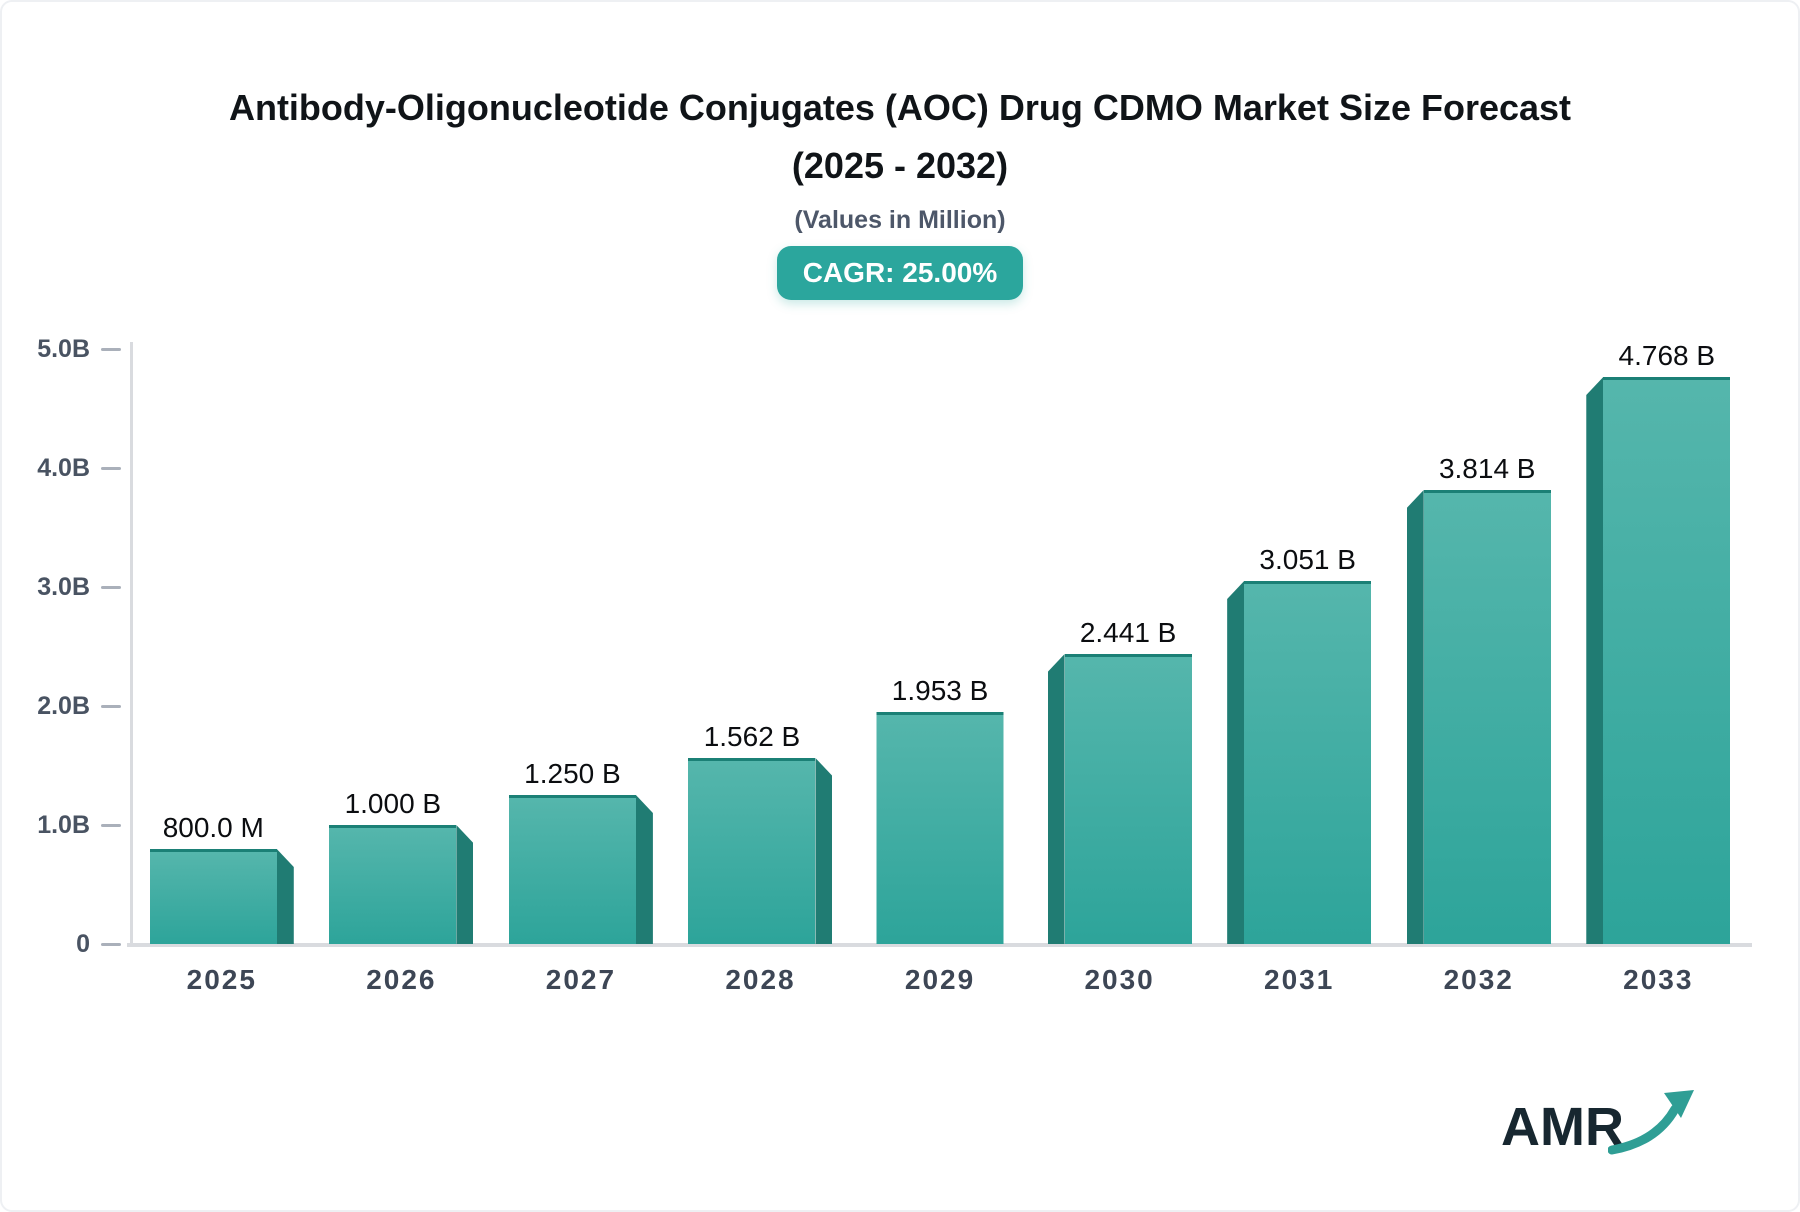 This screenshot has height=1212, width=1800. Describe the element at coordinates (393, 803) in the screenshot. I see `bar-value-label: 1.000 B` at that location.